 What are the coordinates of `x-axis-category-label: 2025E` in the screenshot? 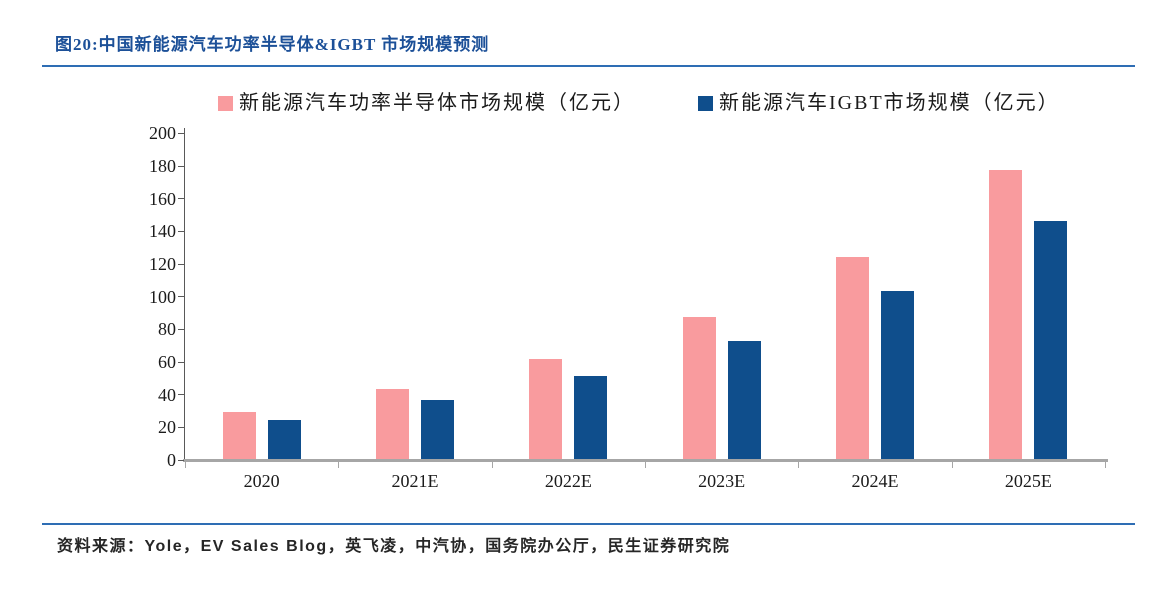 It's located at (1028, 481).